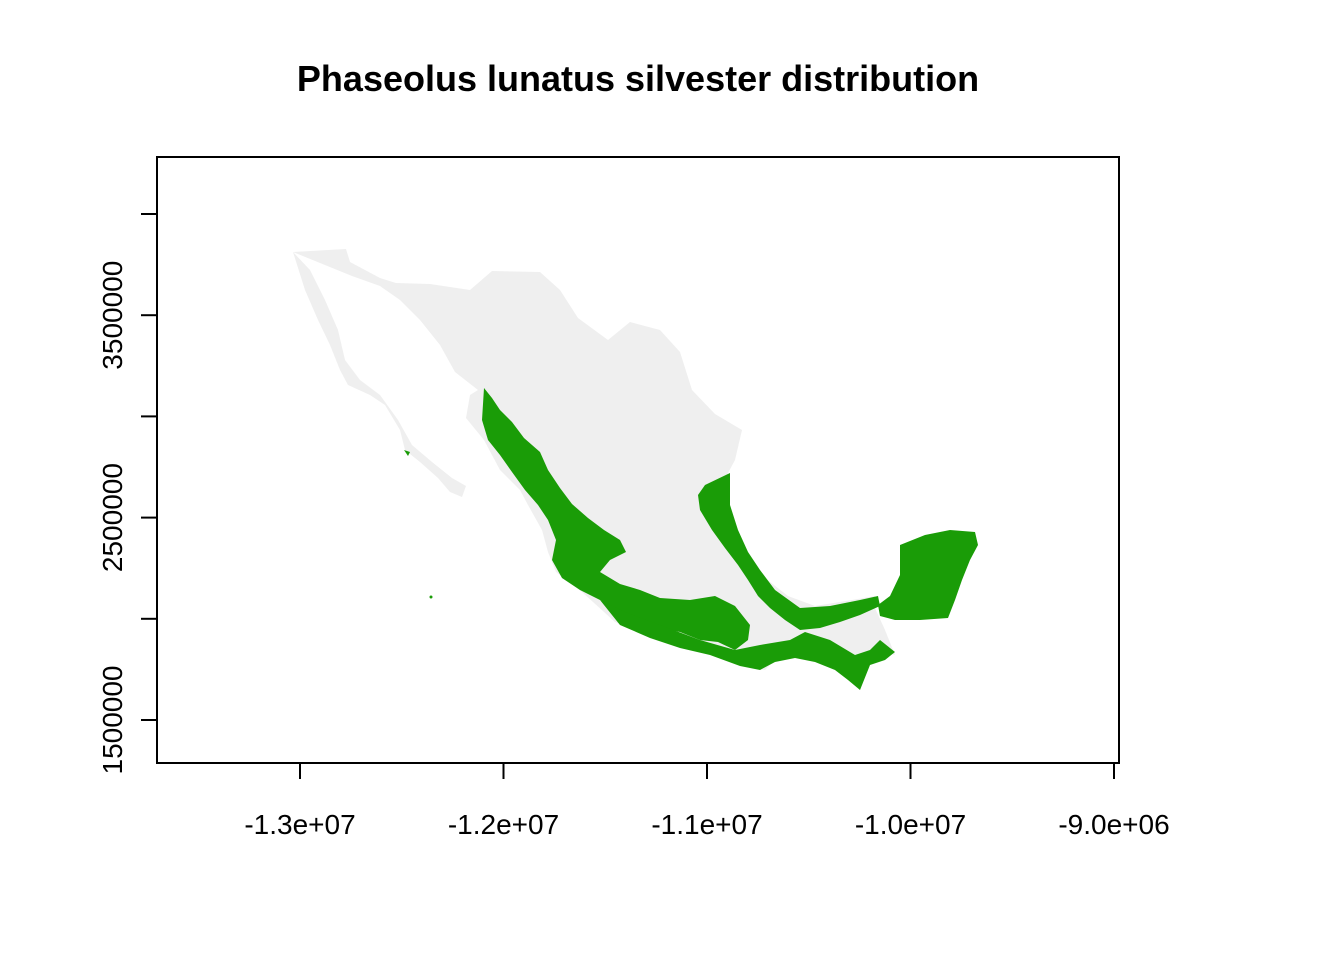 The image size is (1344, 960). I want to click on x-tick-label: -1.1e+07, so click(706, 824).